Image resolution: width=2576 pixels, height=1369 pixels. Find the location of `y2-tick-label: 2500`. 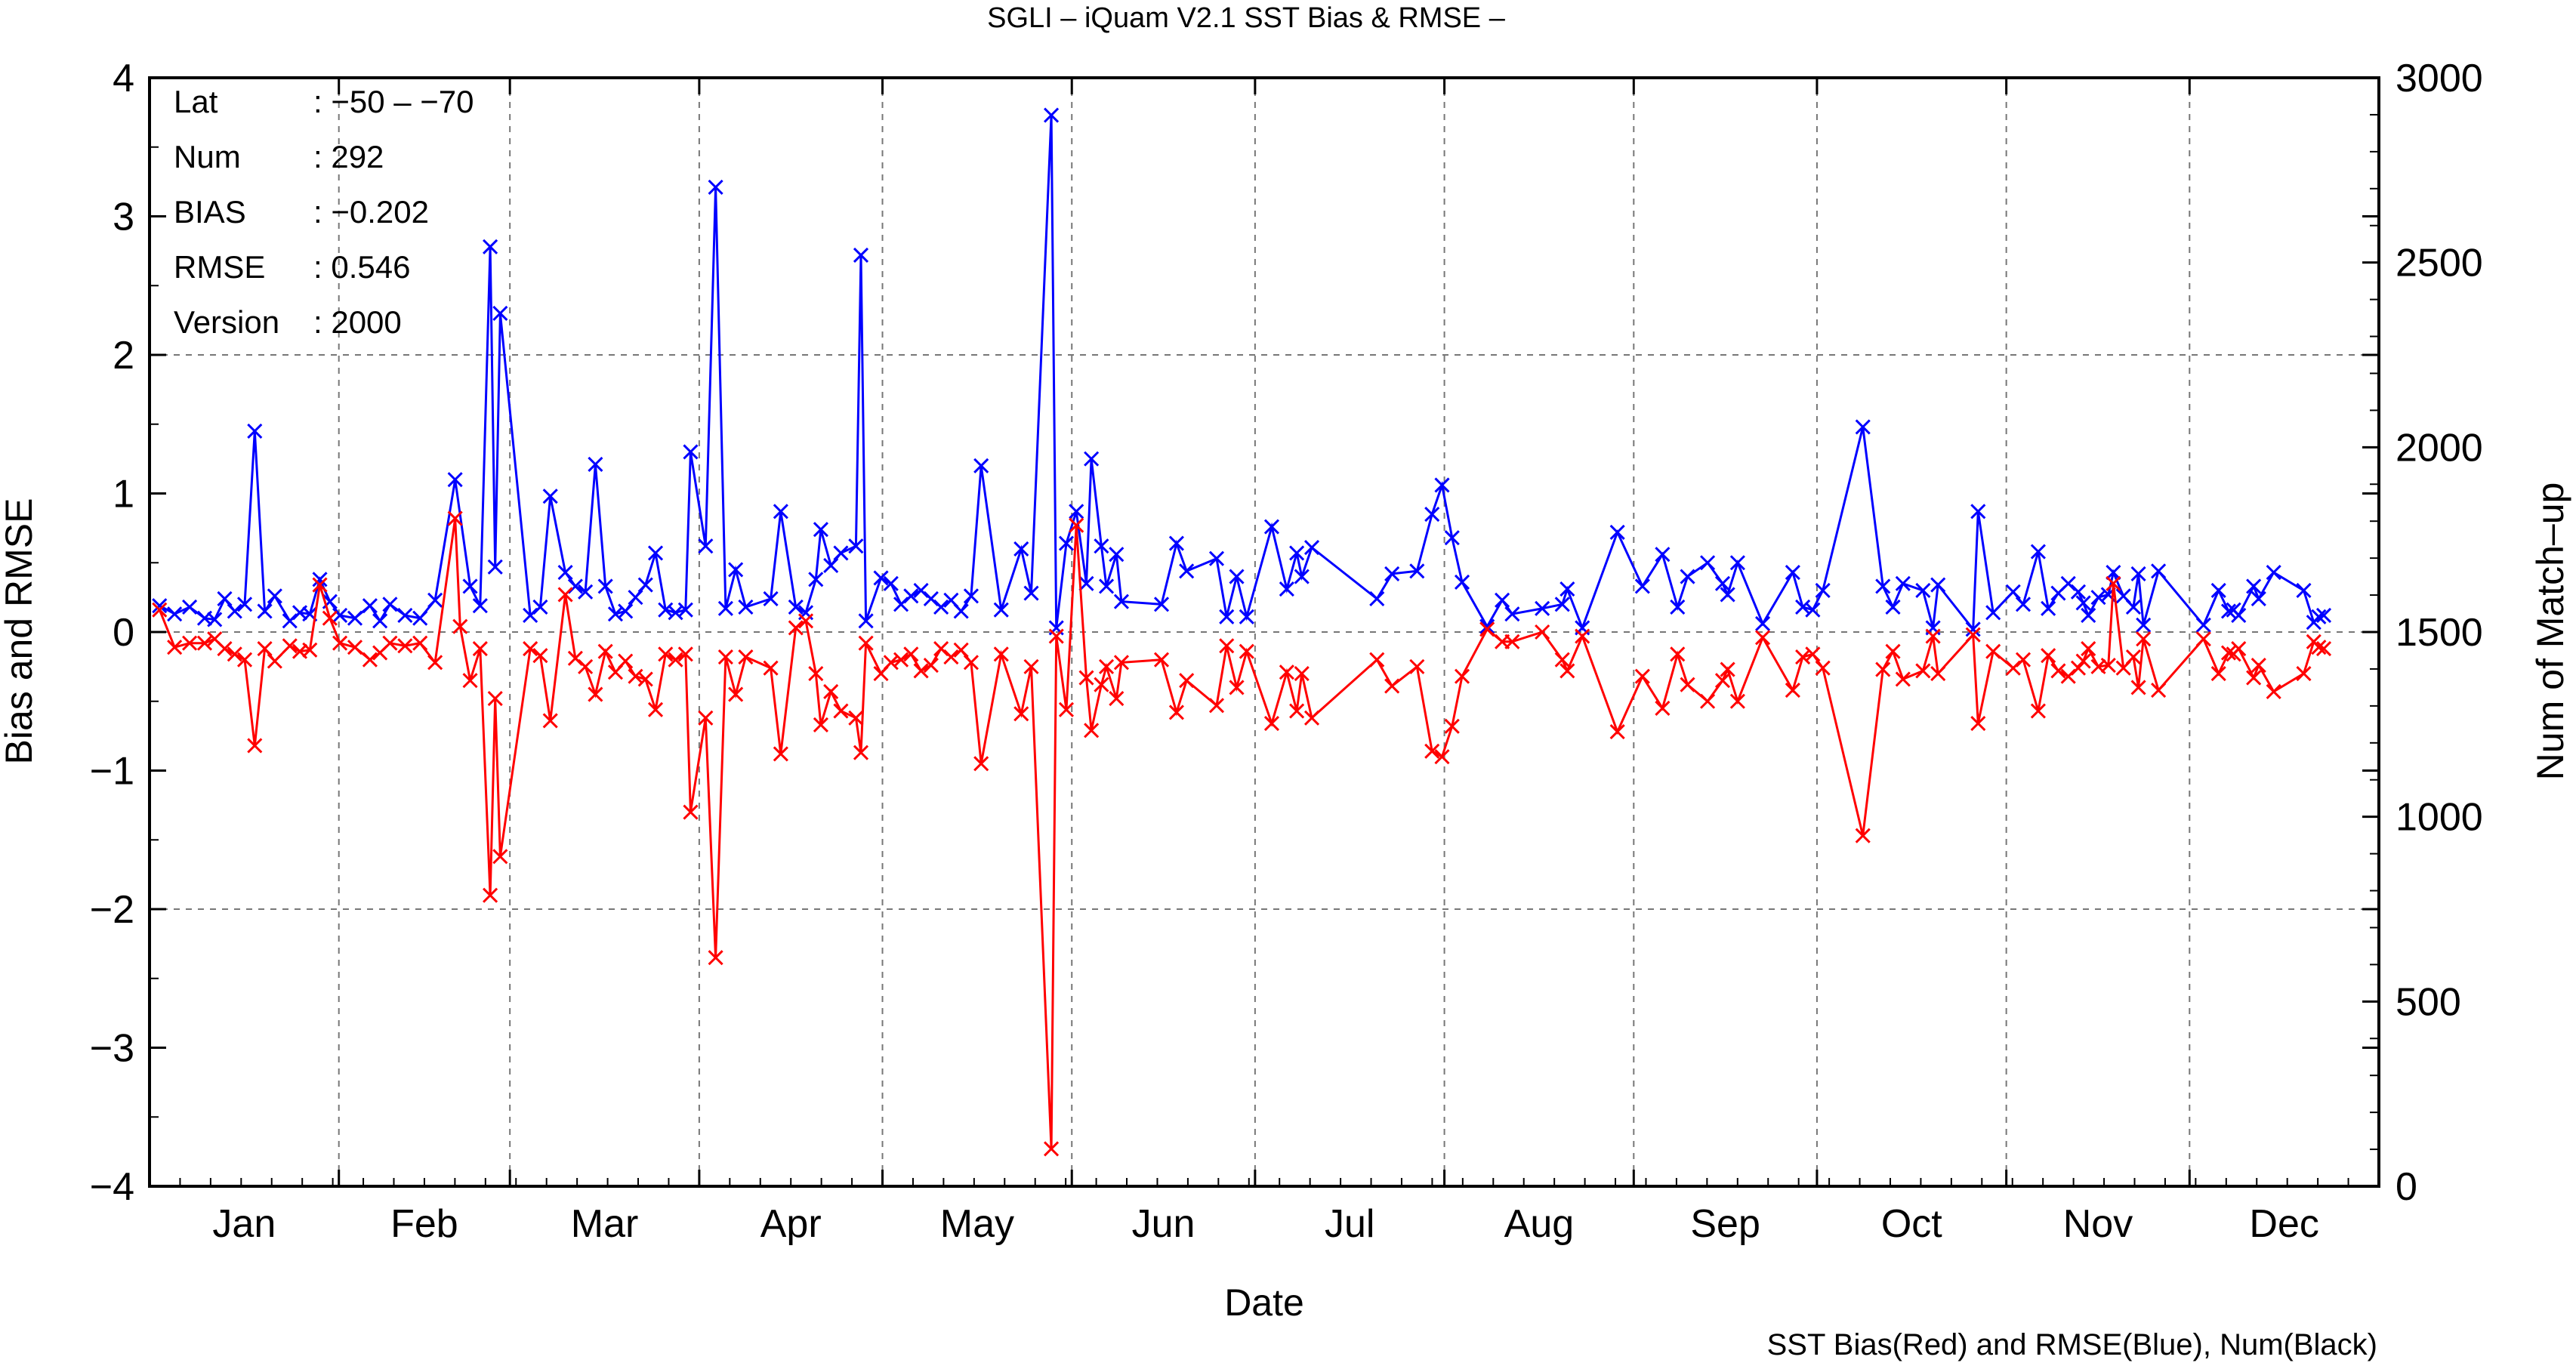

y2-tick-label: 2500 is located at coordinates (2439, 263).